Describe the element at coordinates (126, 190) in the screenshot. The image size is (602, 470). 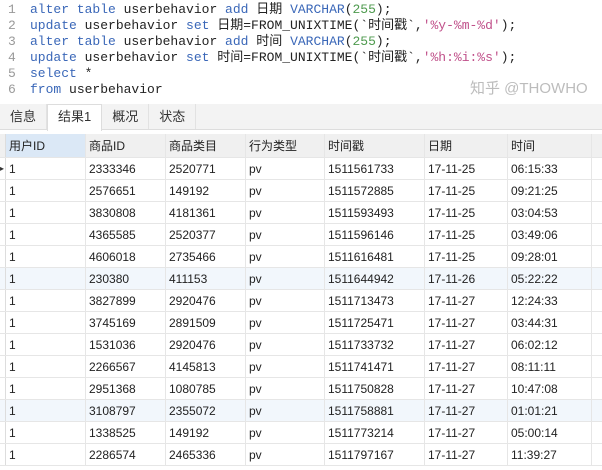
I see `table-cell: 2576651` at that location.